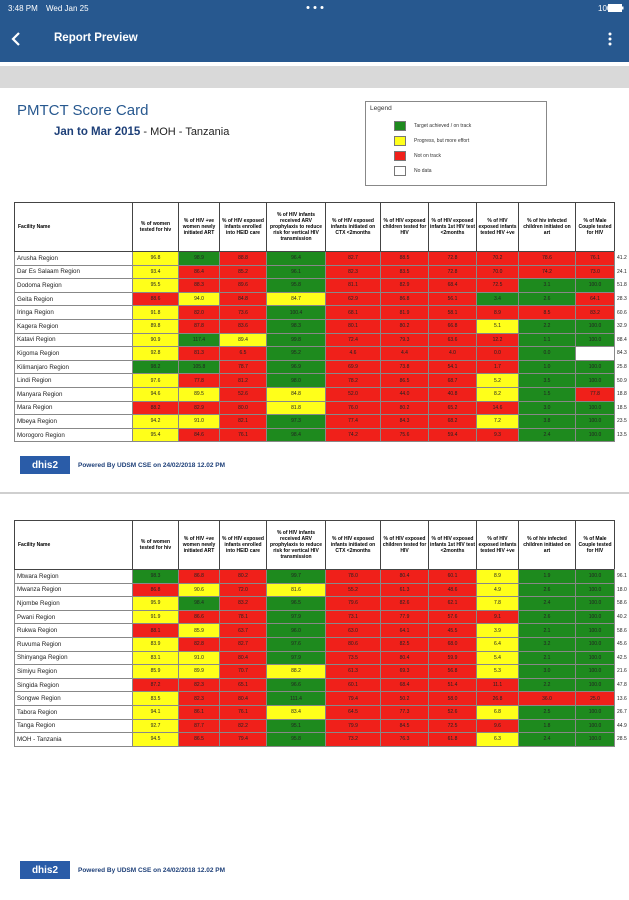  What do you see at coordinates (547, 421) in the screenshot?
I see `score-cell: 3.8` at bounding box center [547, 421].